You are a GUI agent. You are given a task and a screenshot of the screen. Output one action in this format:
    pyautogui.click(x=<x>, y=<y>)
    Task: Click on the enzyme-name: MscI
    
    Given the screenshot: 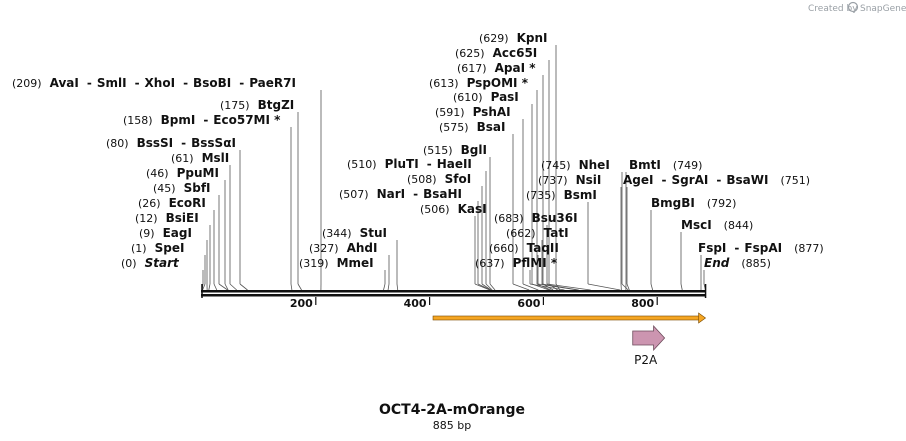 What is the action you would take?
    pyautogui.click(x=696, y=225)
    